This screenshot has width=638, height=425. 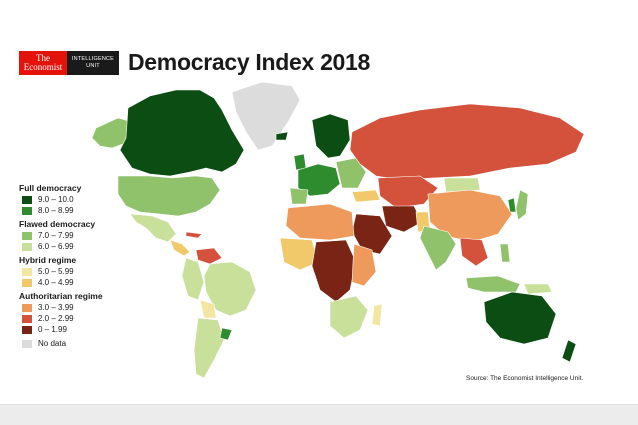 I want to click on region-iran-afghanistan, so click(x=402, y=219).